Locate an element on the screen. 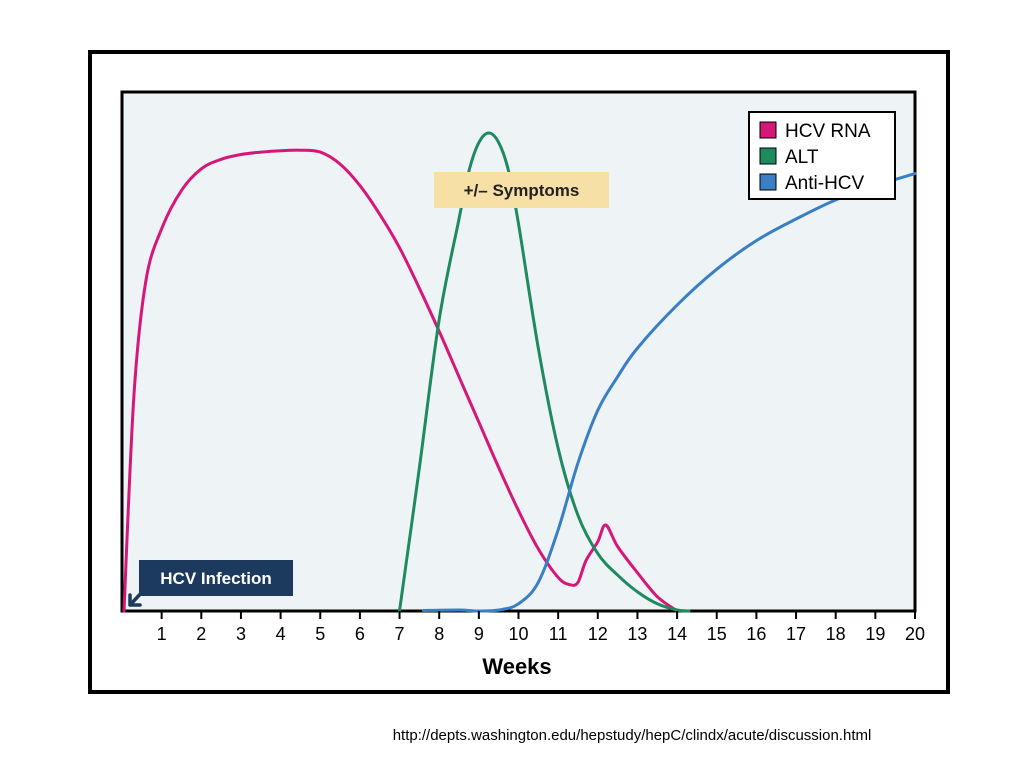  x-tick-label: 20 is located at coordinates (915, 634).